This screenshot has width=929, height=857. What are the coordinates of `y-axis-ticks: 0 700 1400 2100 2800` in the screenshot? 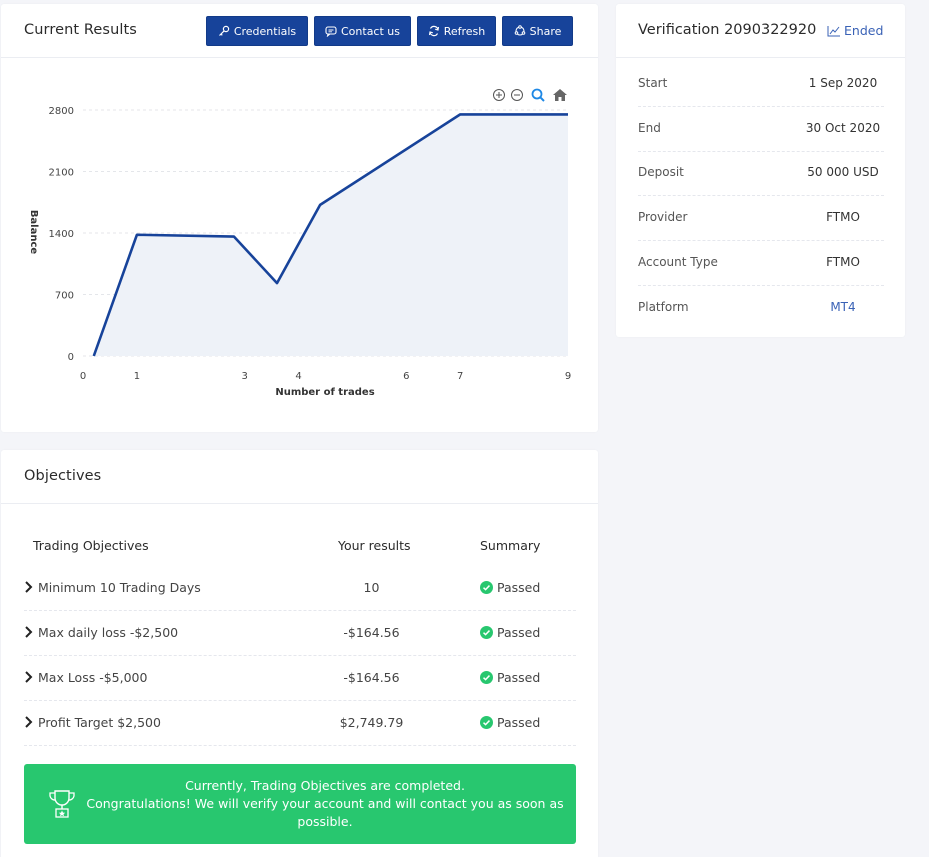 It's located at (61, 234).